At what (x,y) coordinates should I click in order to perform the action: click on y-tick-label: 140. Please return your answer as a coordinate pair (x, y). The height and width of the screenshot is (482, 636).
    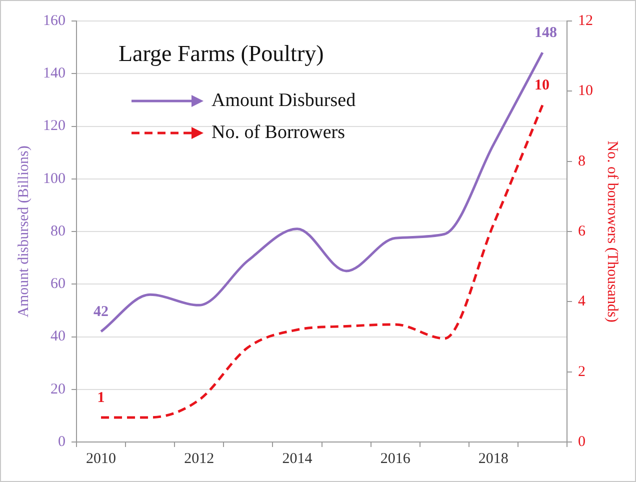
    Looking at the image, I should click on (54, 74).